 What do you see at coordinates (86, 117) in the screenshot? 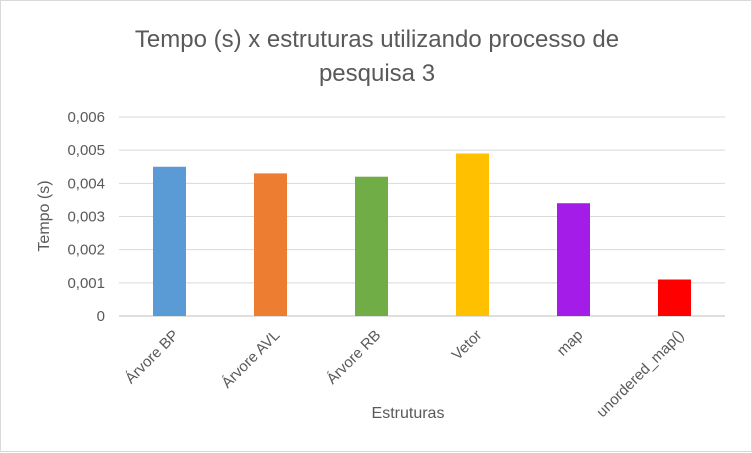
I see `y-tick-label: 0,006` at bounding box center [86, 117].